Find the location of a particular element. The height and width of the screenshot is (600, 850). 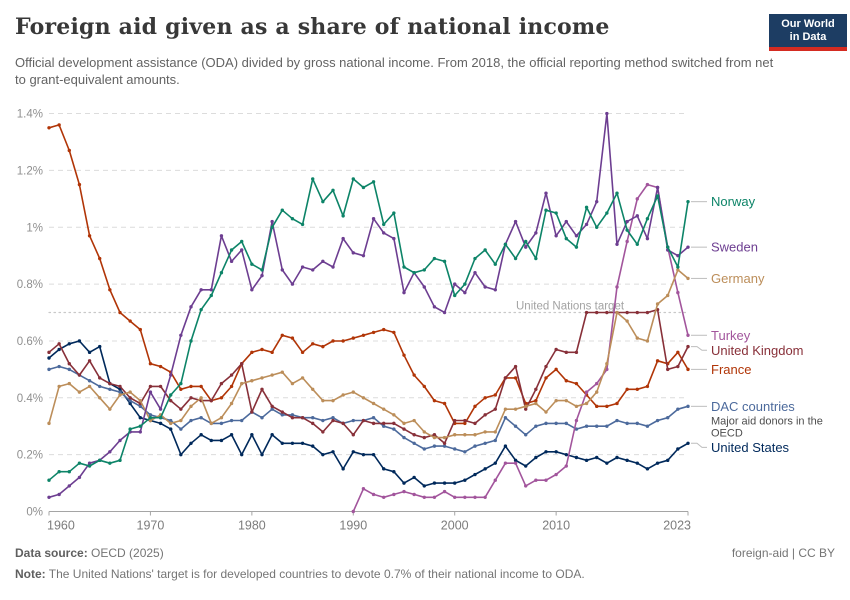

legend-sublabel-dac-countries: Major aid donors in the is located at coordinates (767, 421).